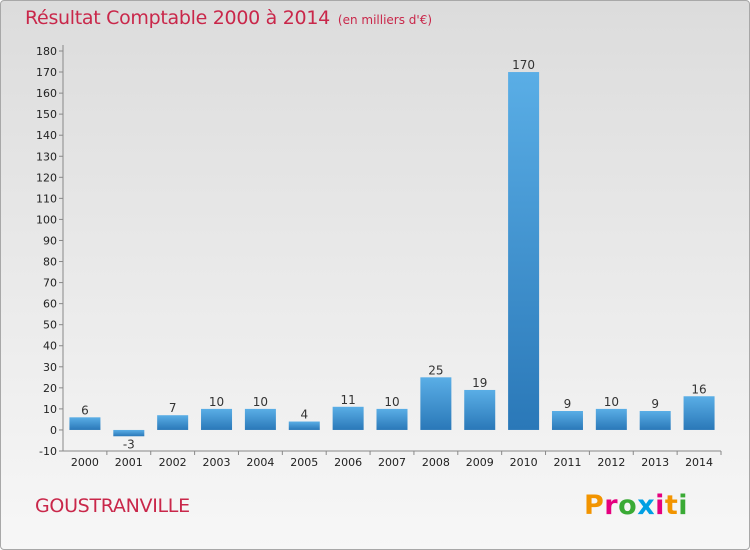 The image size is (750, 550). What do you see at coordinates (46, 93) in the screenshot?
I see `y-tick-label: 160` at bounding box center [46, 93].